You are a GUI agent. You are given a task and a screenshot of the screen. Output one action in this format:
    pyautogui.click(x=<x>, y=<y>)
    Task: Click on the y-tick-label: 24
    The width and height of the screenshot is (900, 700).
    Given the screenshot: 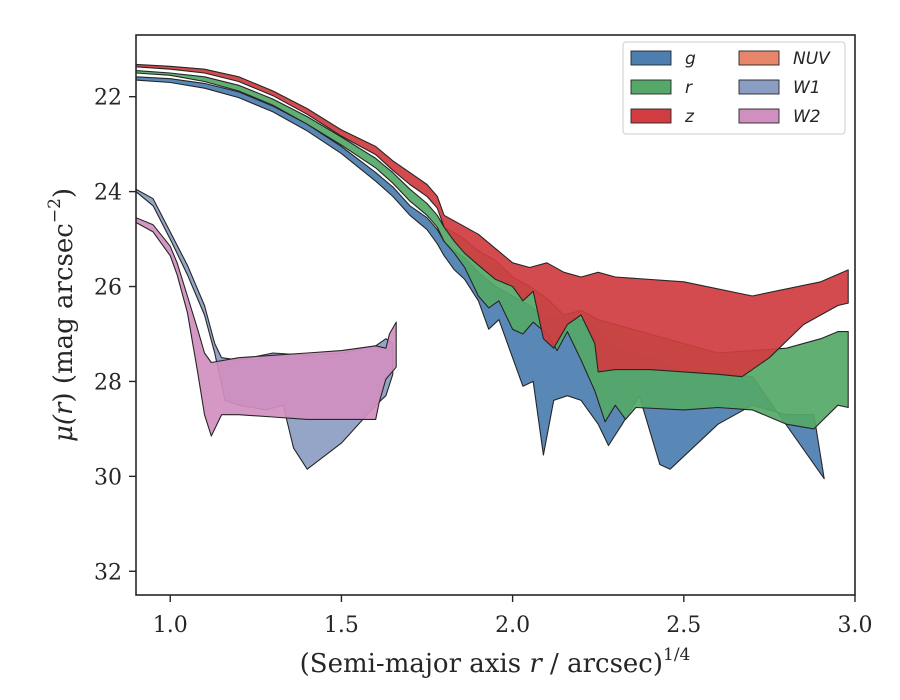 What is the action you would take?
    pyautogui.click(x=108, y=193)
    